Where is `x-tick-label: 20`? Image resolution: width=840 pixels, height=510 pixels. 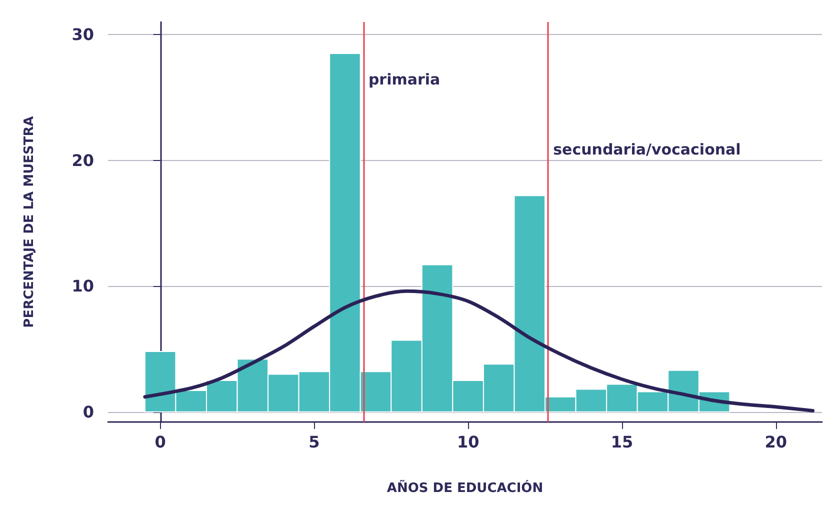
x-tick-label: 20 is located at coordinates (775, 442).